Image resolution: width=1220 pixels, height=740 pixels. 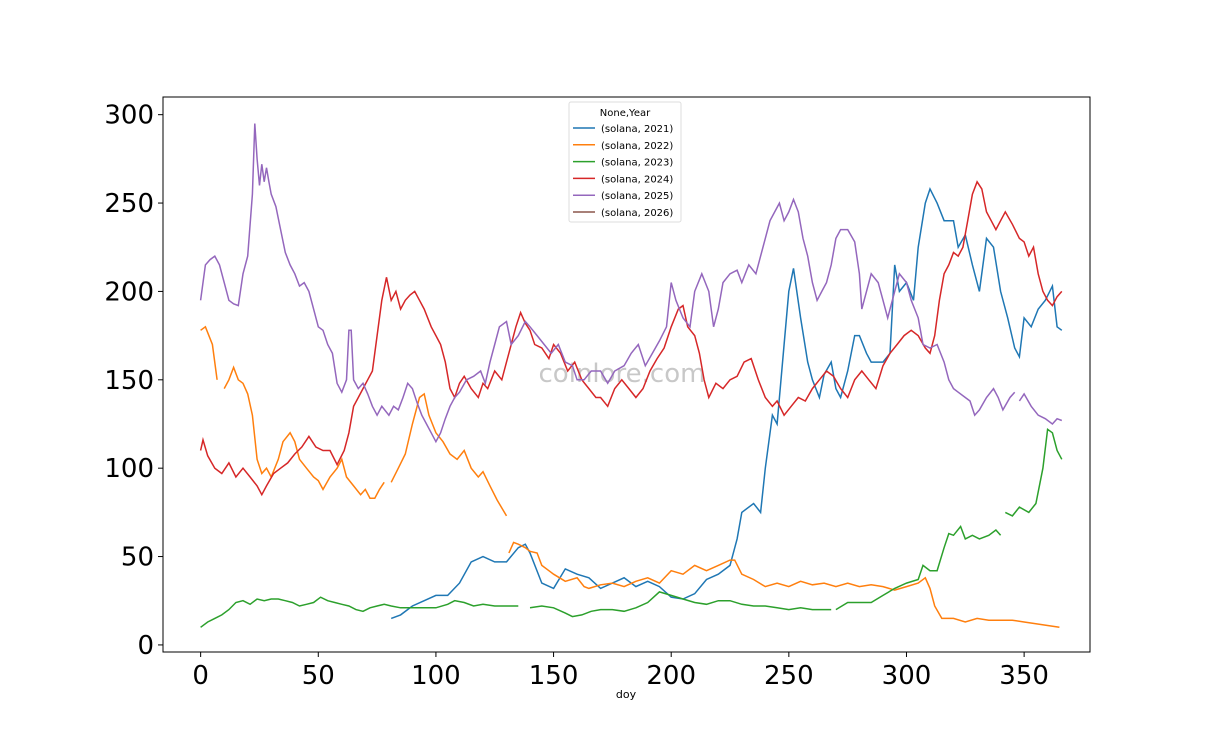 I want to click on legend-entry: (solana, 2026), so click(x=637, y=213).